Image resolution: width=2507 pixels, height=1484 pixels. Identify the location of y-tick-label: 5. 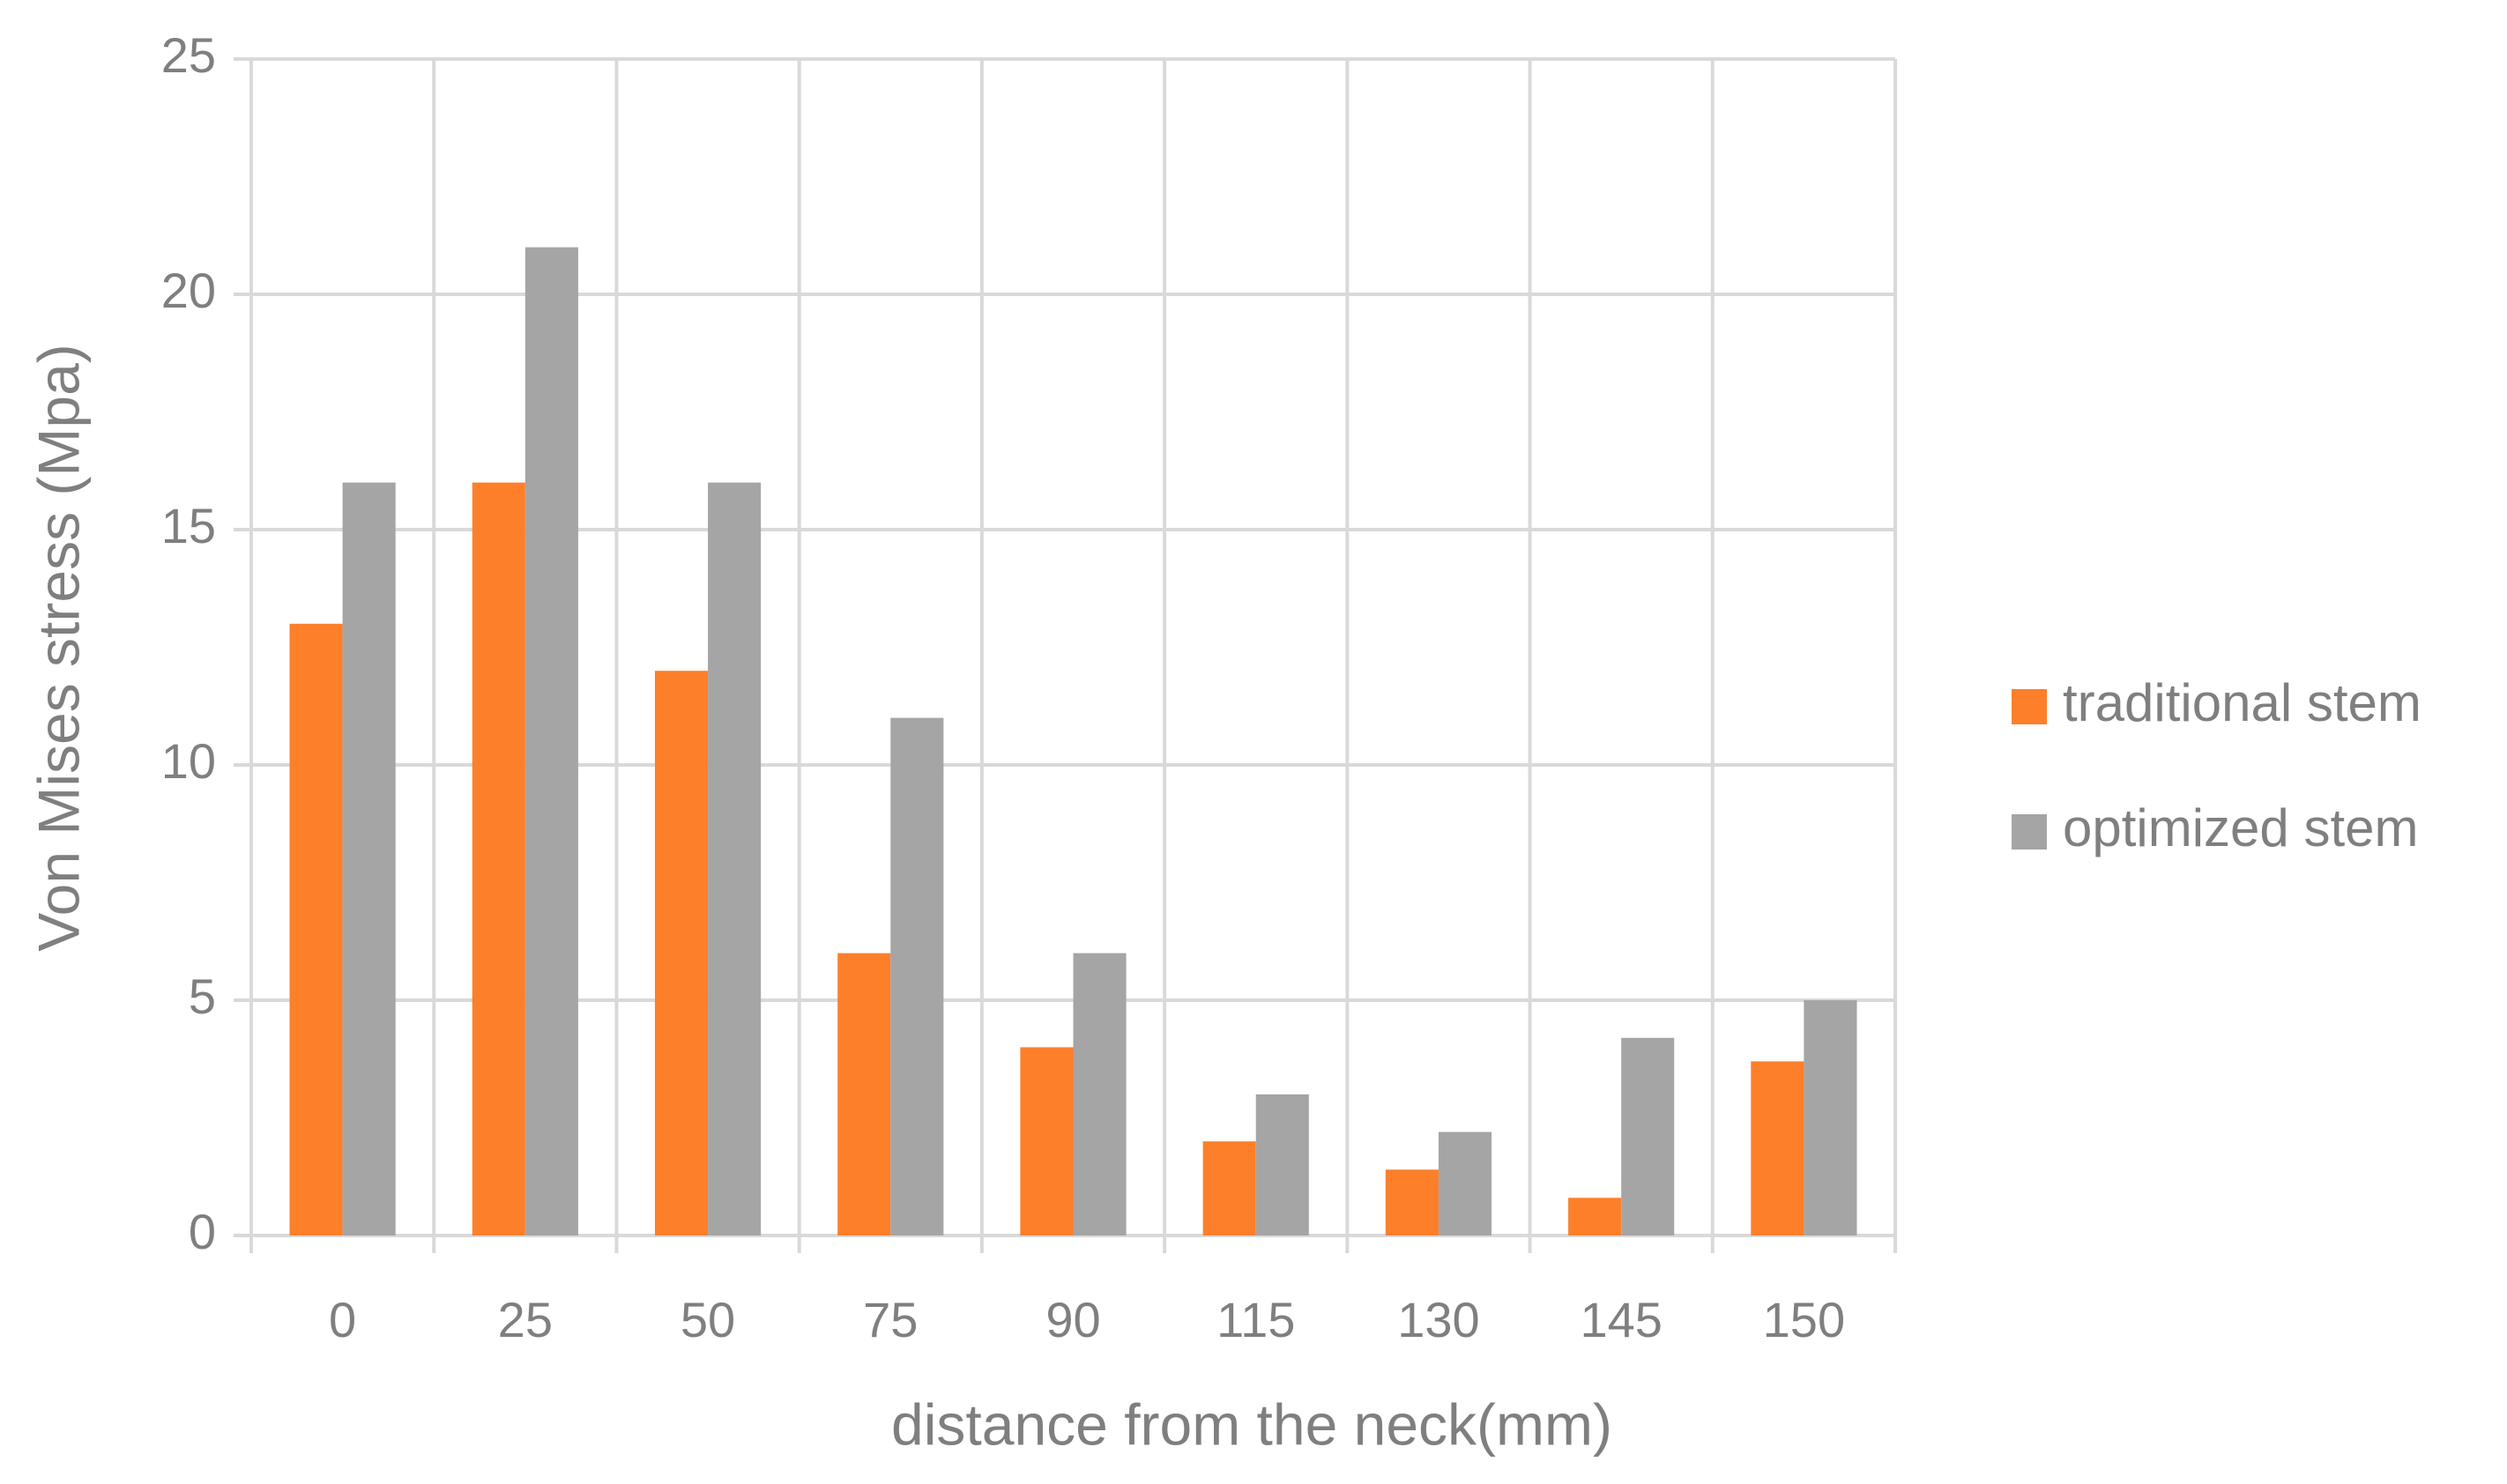
(202, 996).